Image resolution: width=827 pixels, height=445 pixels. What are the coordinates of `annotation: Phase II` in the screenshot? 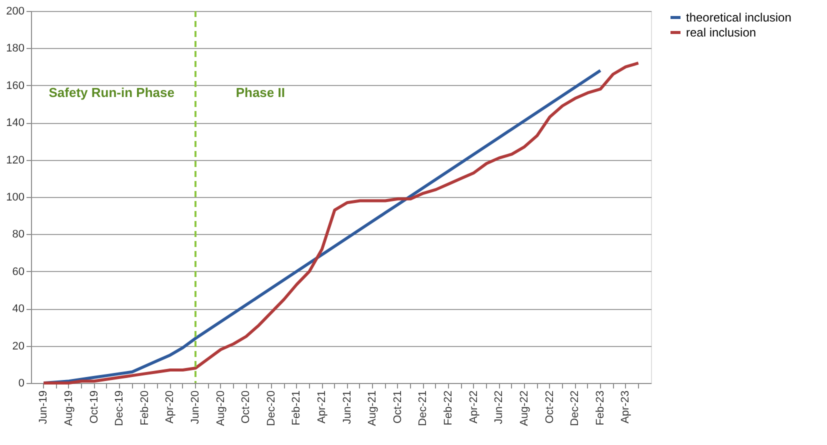 It's located at (260, 92).